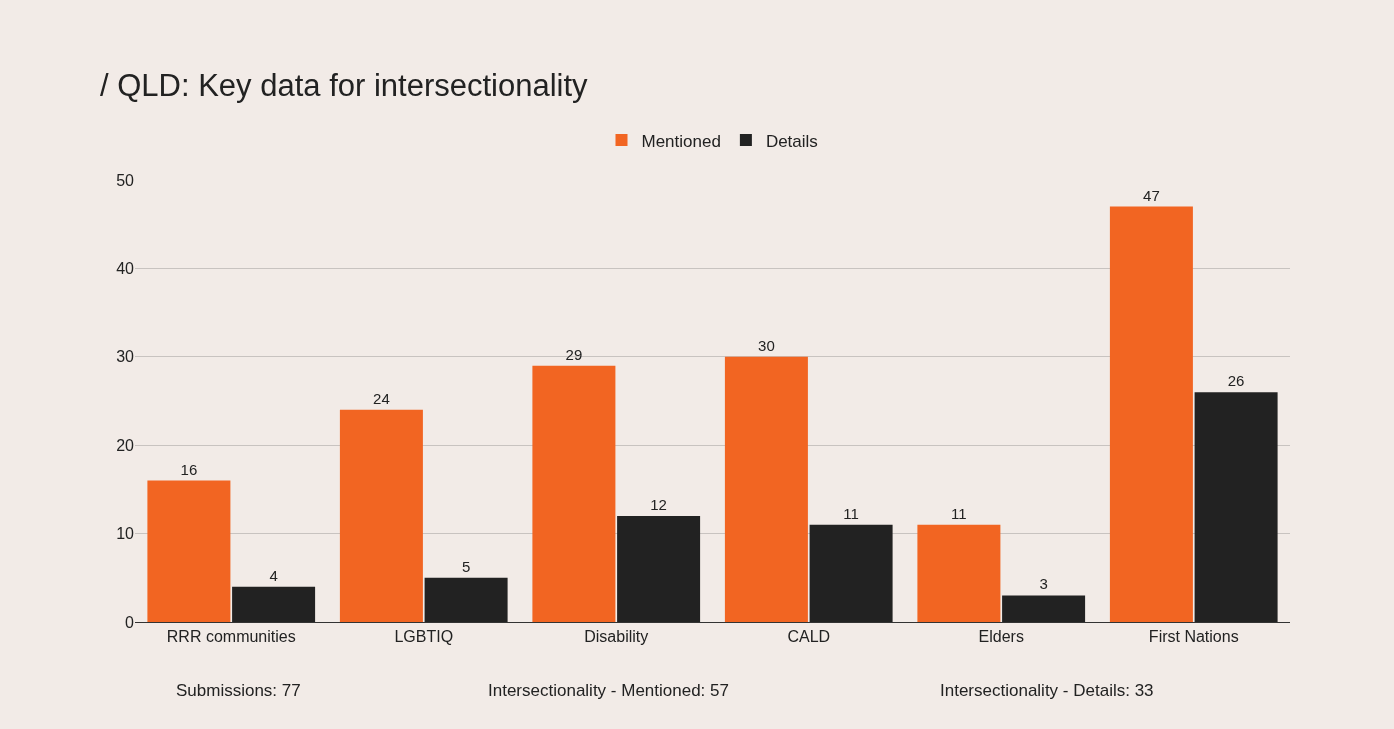 The width and height of the screenshot is (1394, 729). I want to click on data-label: 47, so click(1151, 195).